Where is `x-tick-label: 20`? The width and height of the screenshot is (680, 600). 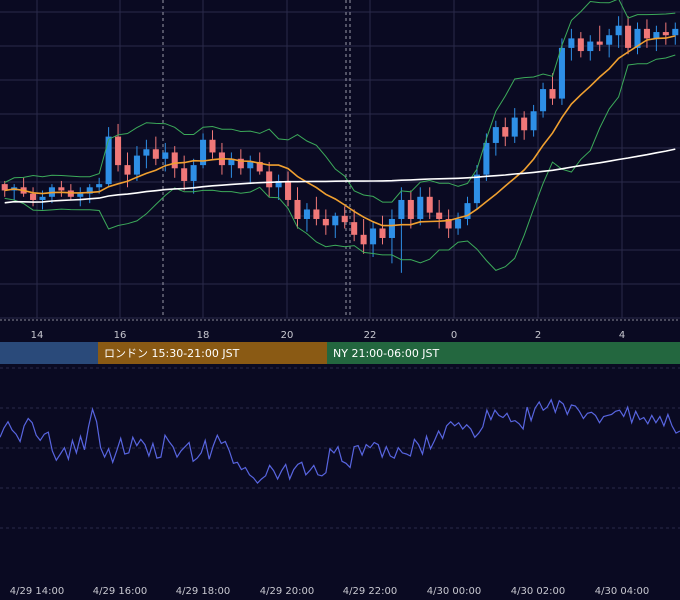 x-tick-label: 20 is located at coordinates (287, 335).